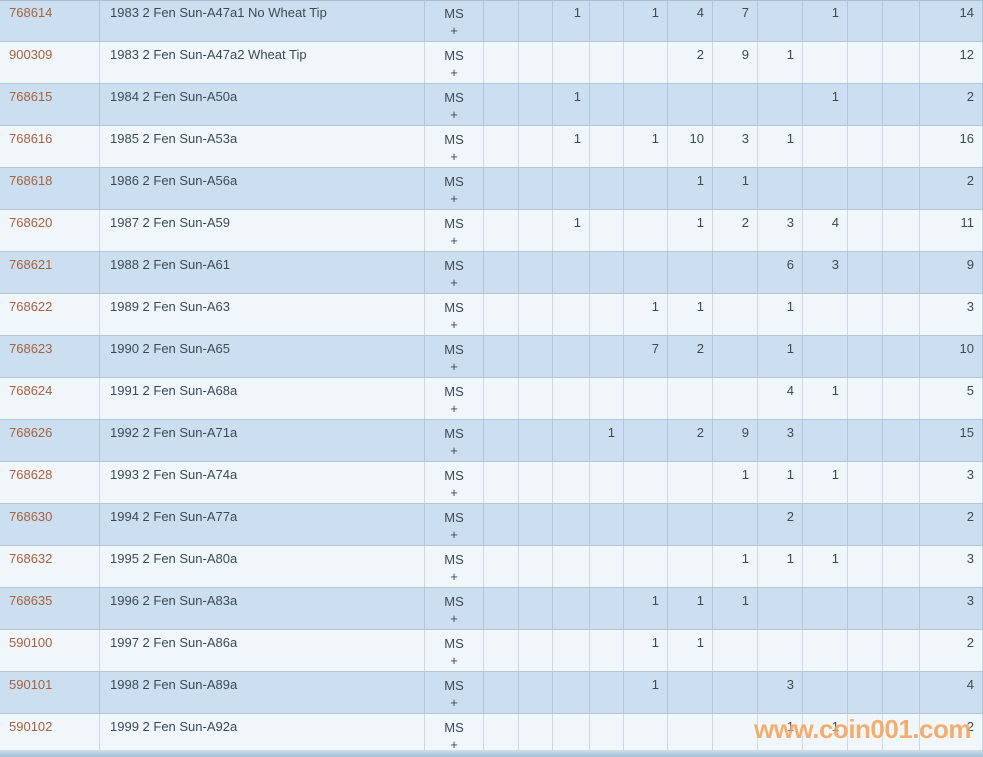 This screenshot has height=757, width=983. I want to click on catalog-number-link: 768622, so click(31, 306).